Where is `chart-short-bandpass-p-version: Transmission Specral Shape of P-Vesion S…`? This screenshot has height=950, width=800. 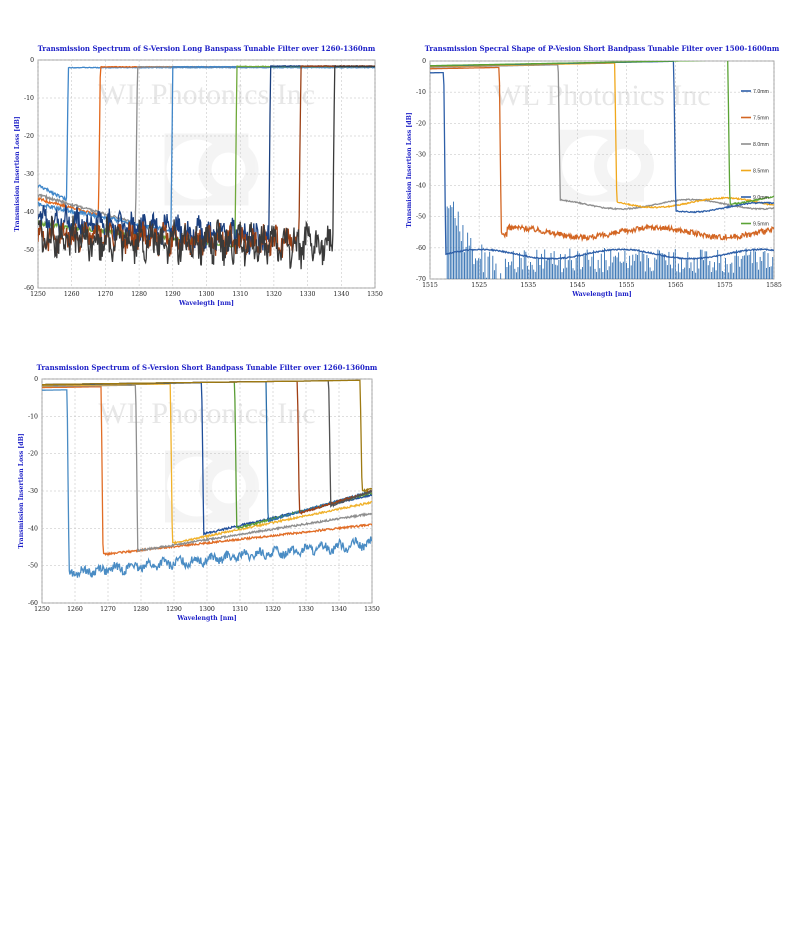 chart-short-bandpass-p-version: Transmission Specral Shape of P-Vesion S… is located at coordinates (597, 180).